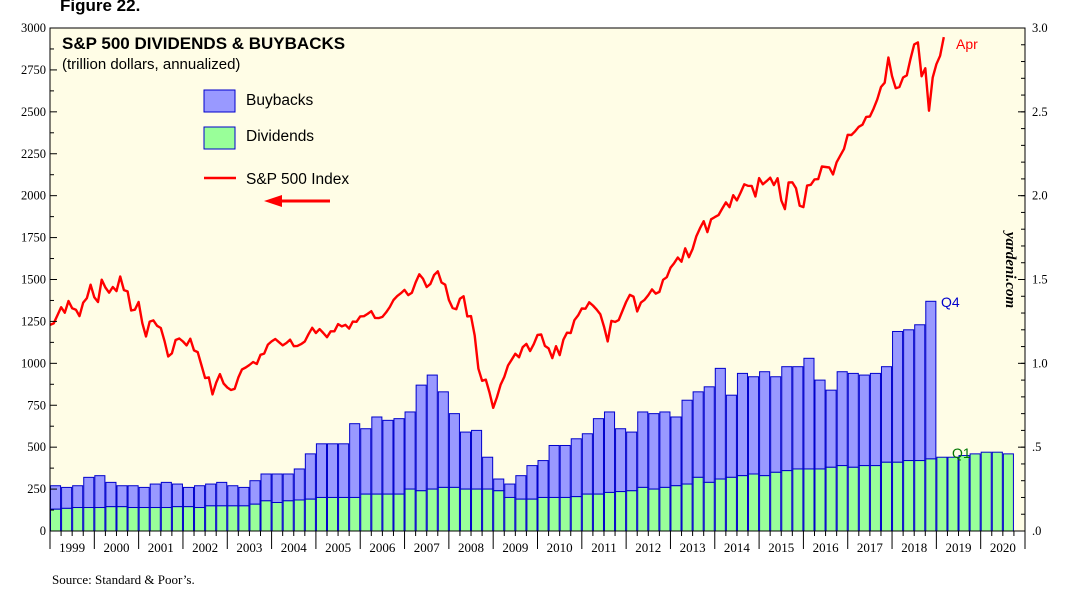  Describe the element at coordinates (280, 136) in the screenshot. I see `legend-dividends-label: Dividends` at that location.